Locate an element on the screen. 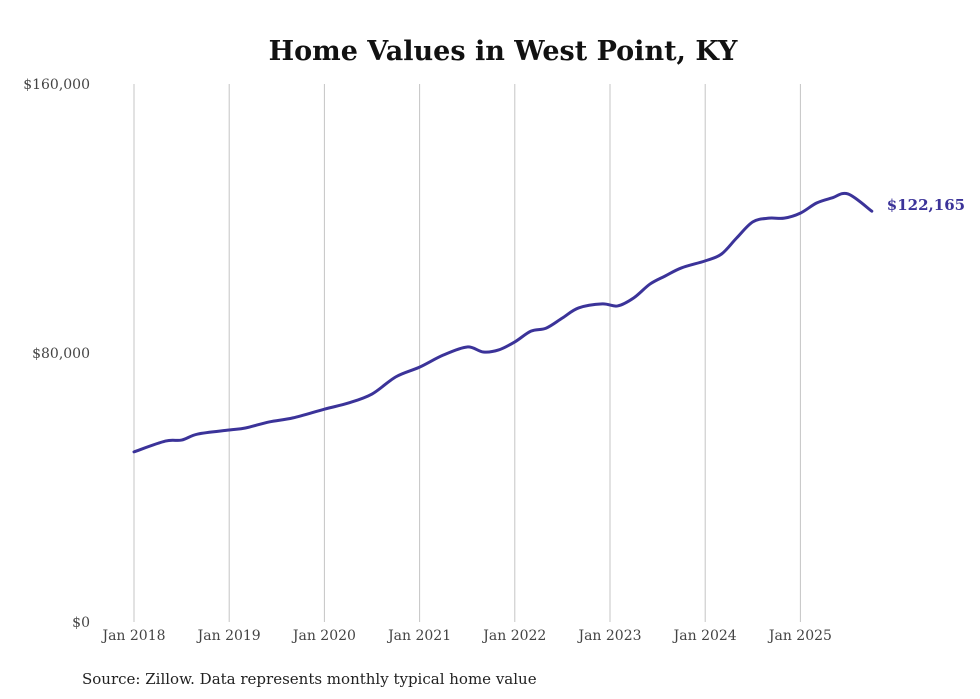 The height and width of the screenshot is (699, 980). x-tick-label: Jan 2023 is located at coordinates (608, 636).